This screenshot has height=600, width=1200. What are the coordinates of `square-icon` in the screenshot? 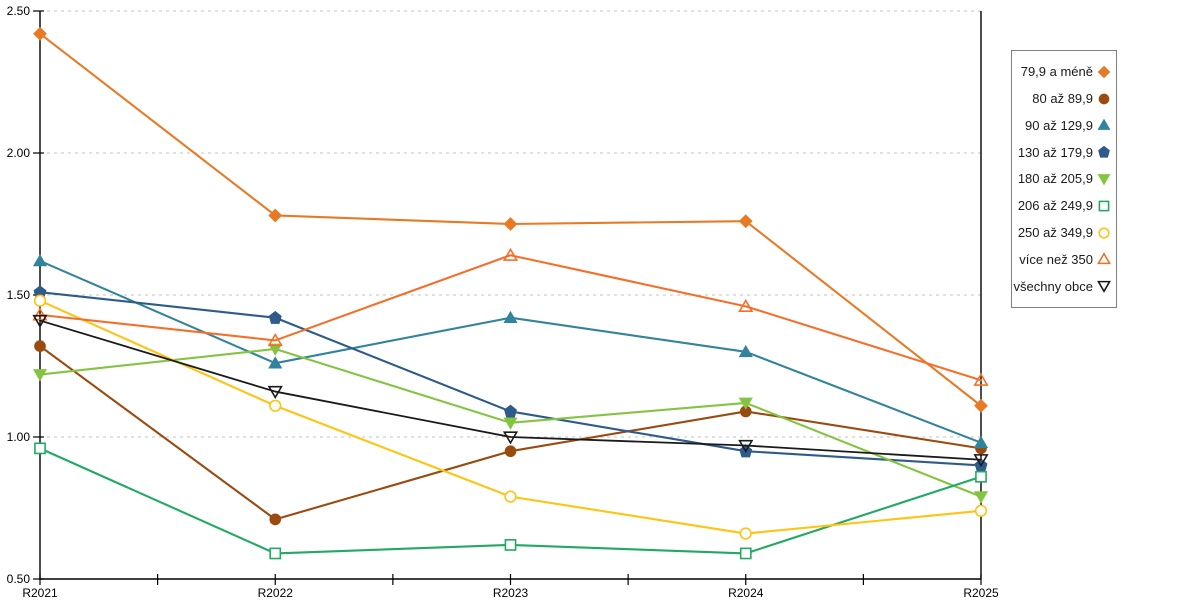 It's located at (1104, 206).